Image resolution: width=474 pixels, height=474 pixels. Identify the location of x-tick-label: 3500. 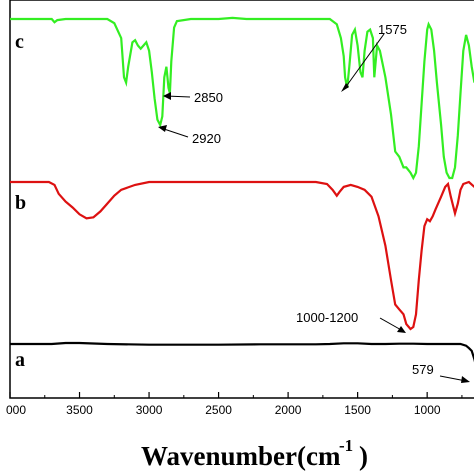
(79, 410).